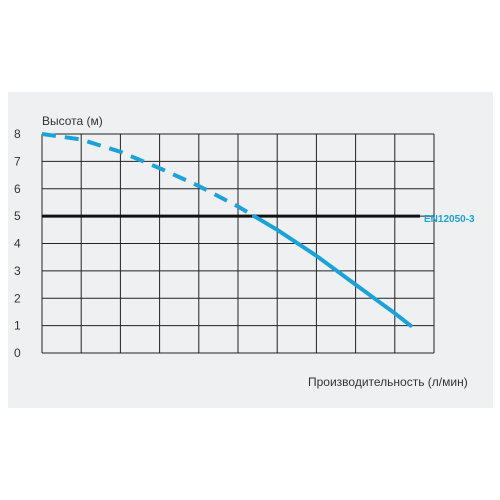  What do you see at coordinates (449, 219) in the screenshot?
I see `reference-line-label: EN12050-3` at bounding box center [449, 219].